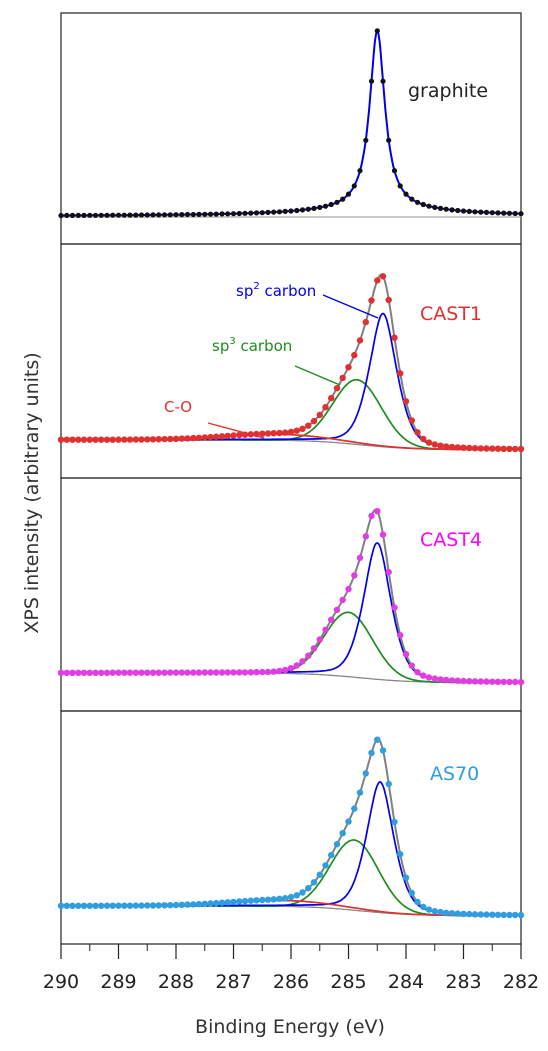  I want to click on x-axis-title: Binding Energy (eV), so click(290, 1027).